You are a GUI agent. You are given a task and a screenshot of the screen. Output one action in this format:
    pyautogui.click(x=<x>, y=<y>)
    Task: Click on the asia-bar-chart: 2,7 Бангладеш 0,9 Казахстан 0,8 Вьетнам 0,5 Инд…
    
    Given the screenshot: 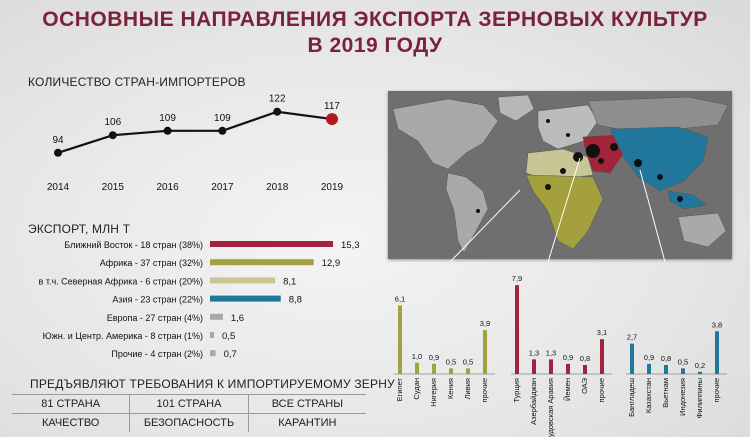 What is the action you would take?
    pyautogui.click(x=676, y=369)
    